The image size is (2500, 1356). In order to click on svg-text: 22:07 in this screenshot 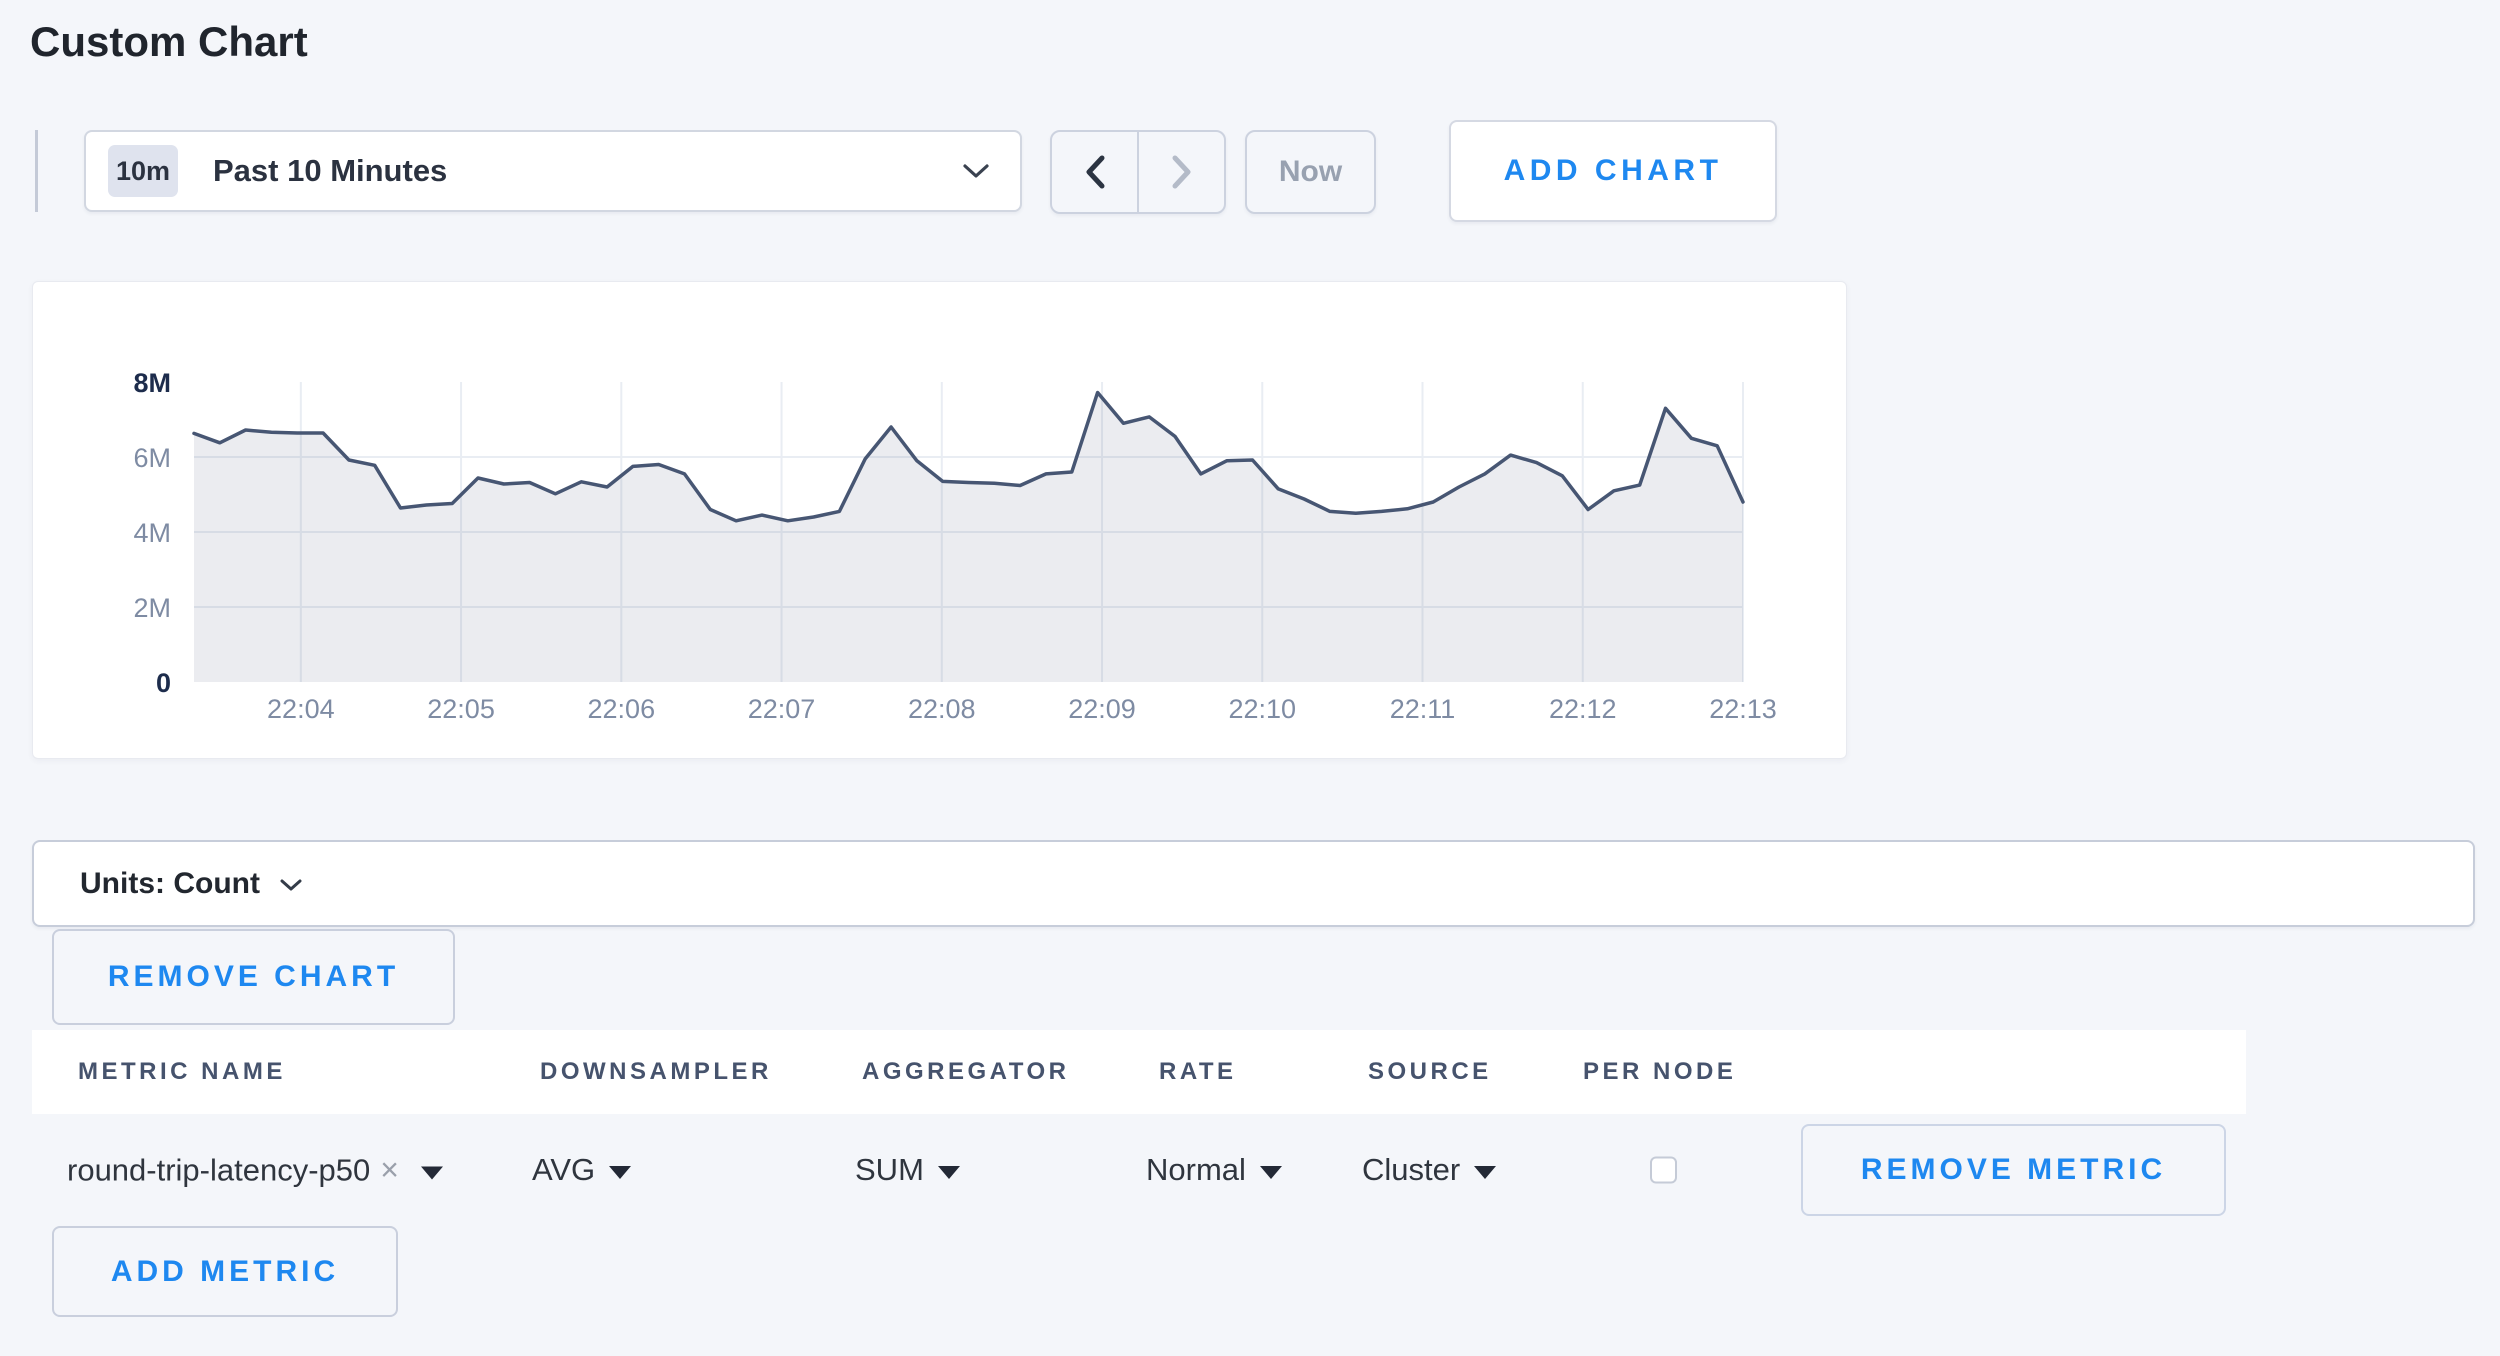, I will do `click(782, 709)`.